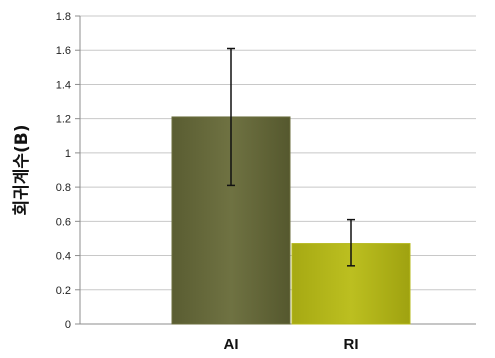  I want to click on y-tick-label: 0.8, so click(63, 188).